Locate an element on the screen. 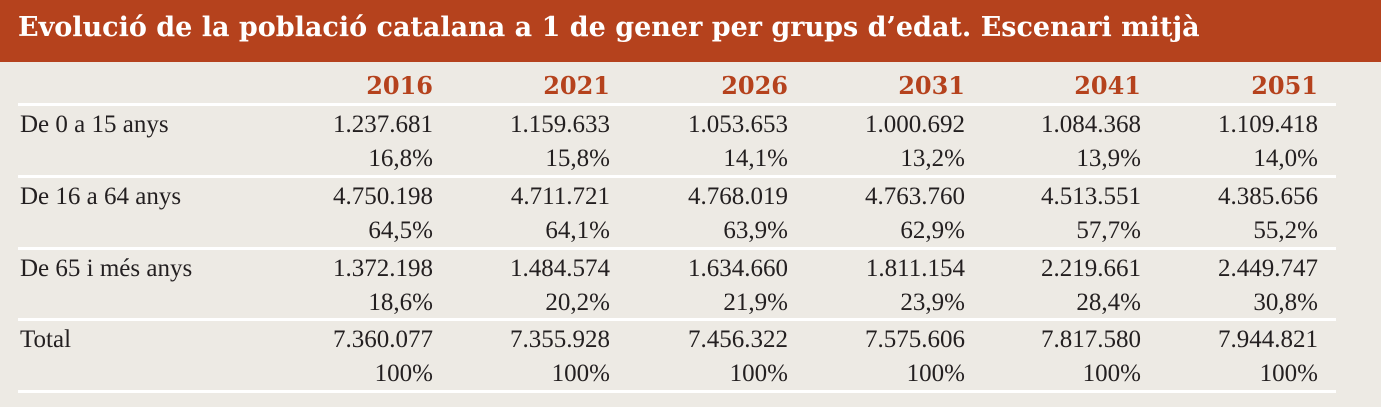 This screenshot has height=407, width=1381. percentage-cell: 55,2% is located at coordinates (1285, 230).